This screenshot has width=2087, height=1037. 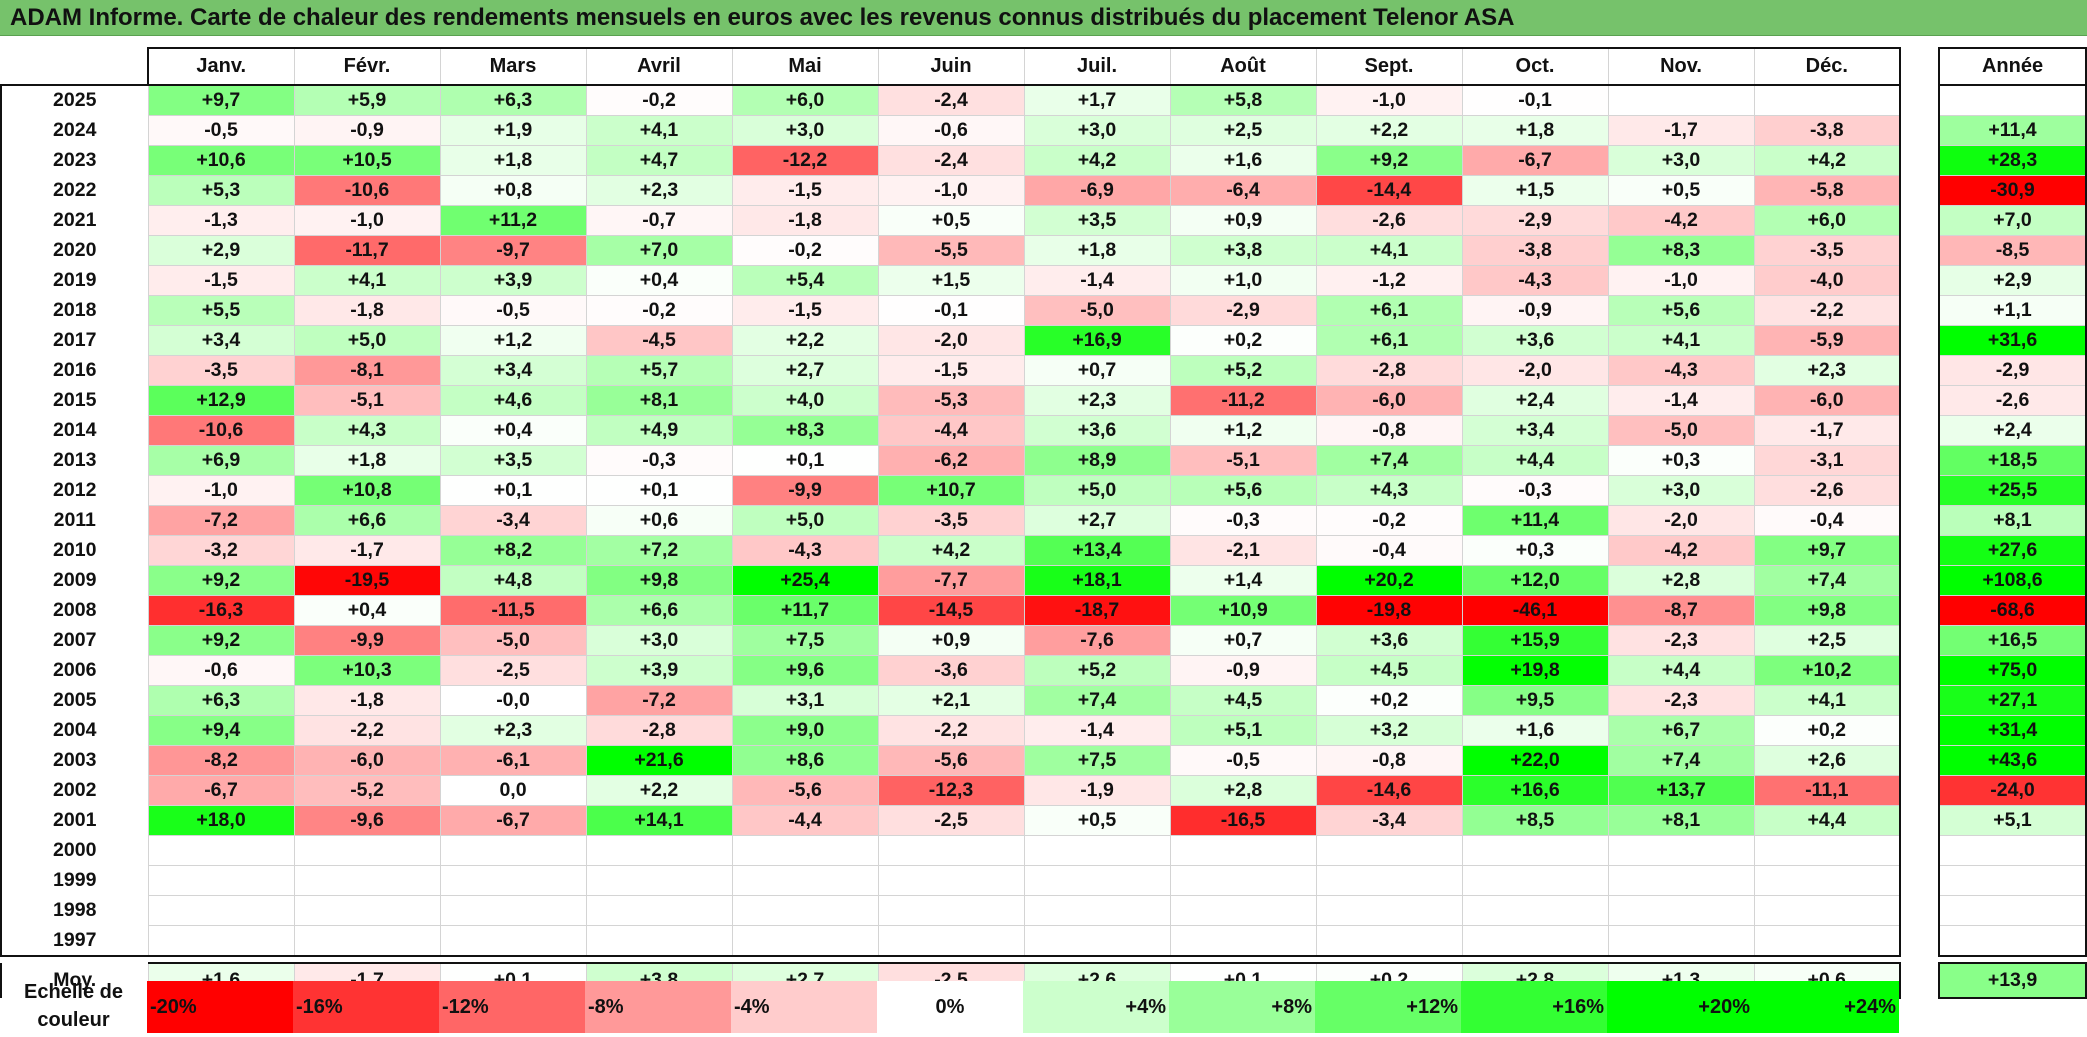 I want to click on heatmap-cell: +2,1, so click(x=951, y=700).